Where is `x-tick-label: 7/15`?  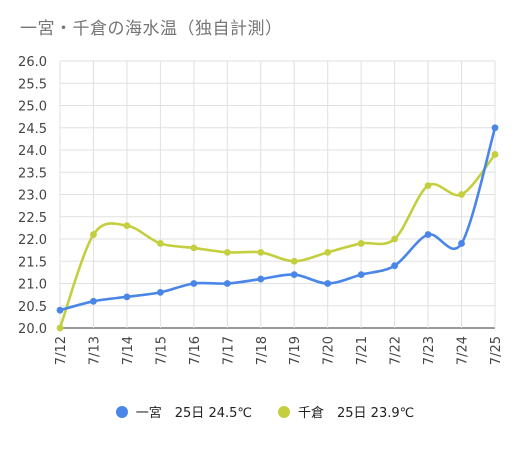
x-tick-label: 7/15 is located at coordinates (161, 350).